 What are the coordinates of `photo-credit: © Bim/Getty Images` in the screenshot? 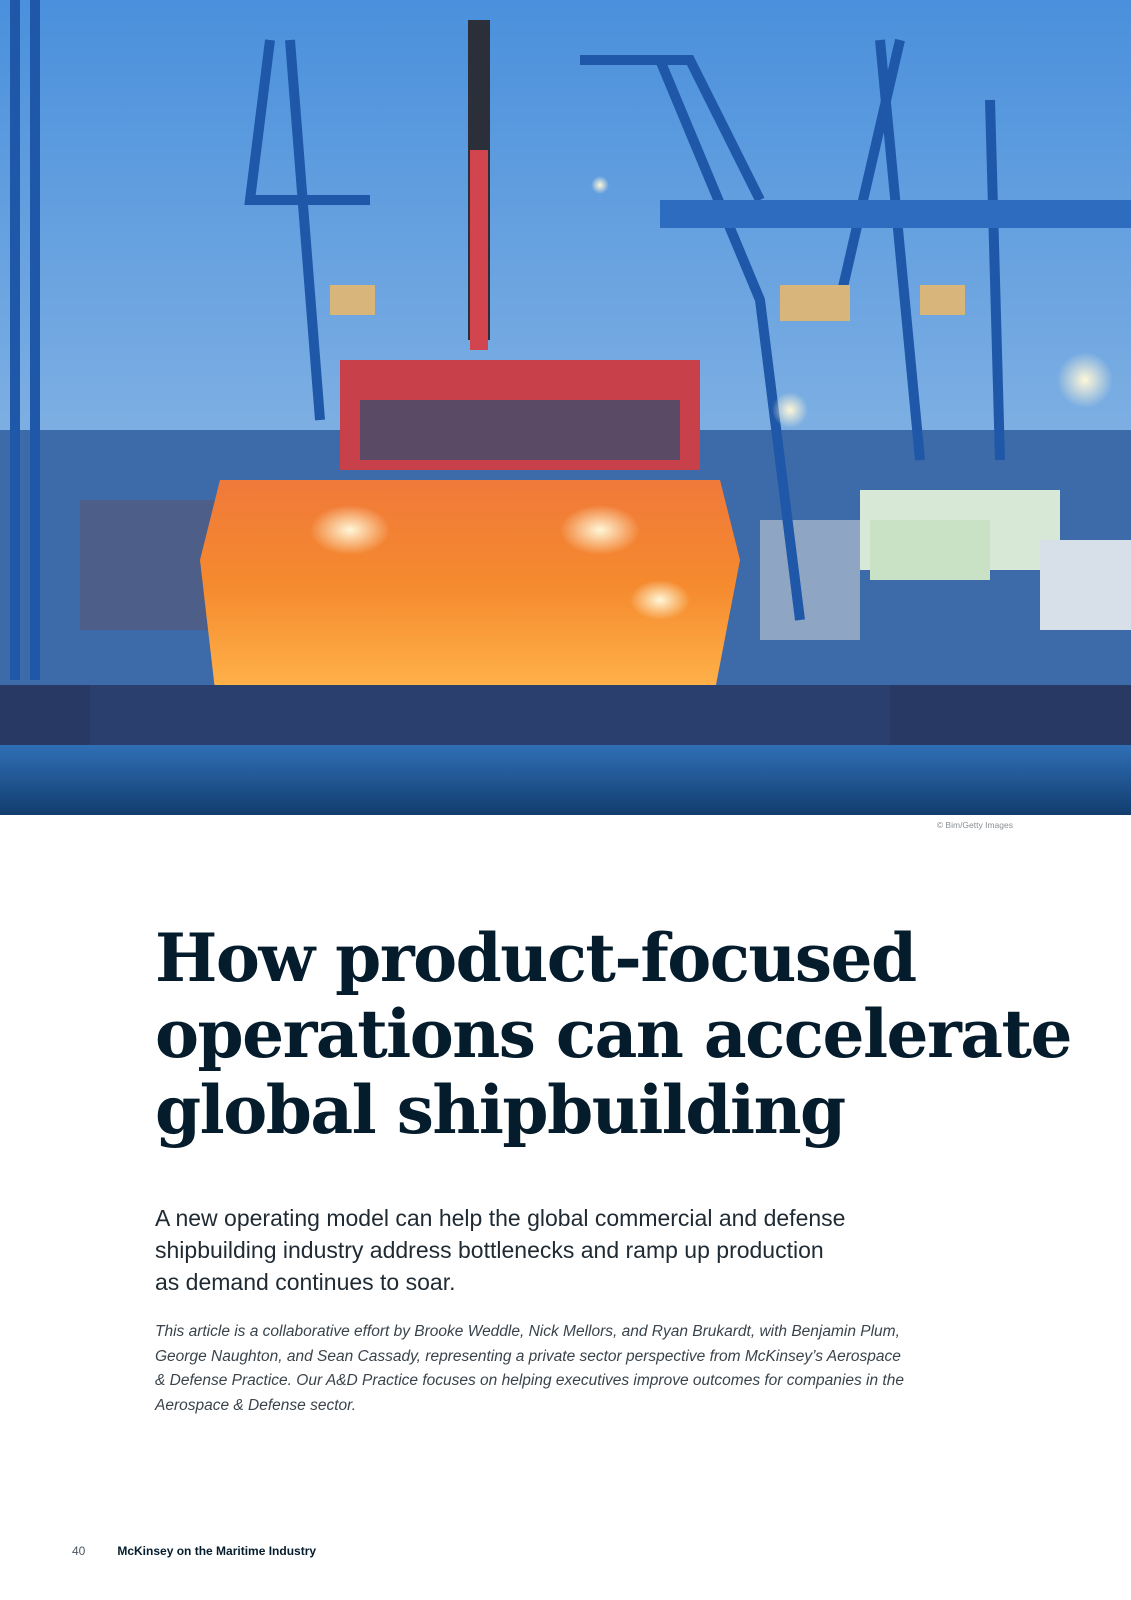 It's located at (974, 825).